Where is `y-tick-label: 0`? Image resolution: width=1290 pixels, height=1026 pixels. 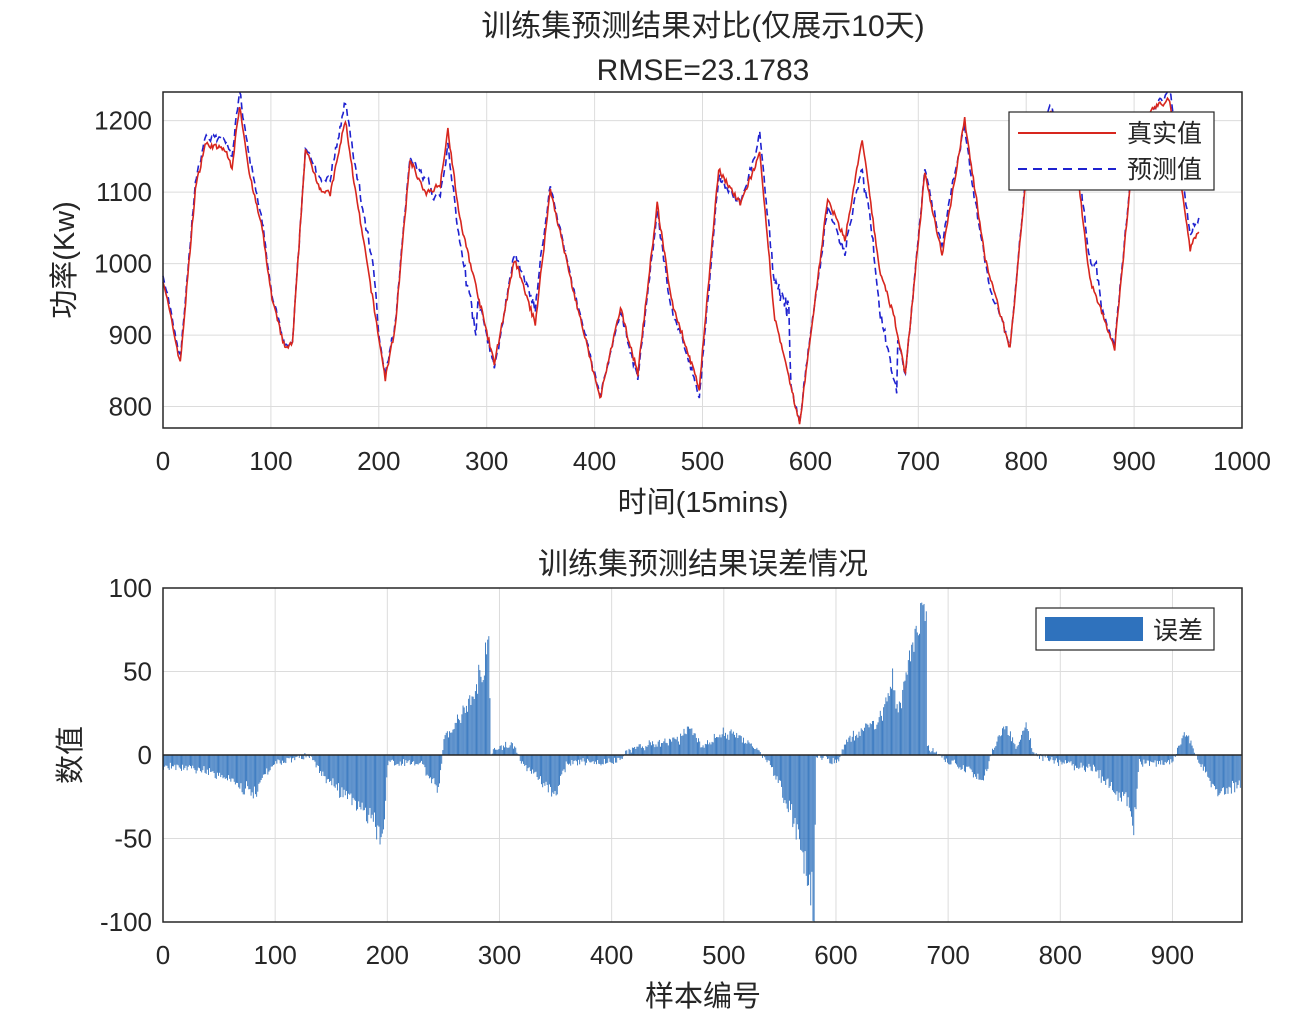 y-tick-label: 0 is located at coordinates (145, 755).